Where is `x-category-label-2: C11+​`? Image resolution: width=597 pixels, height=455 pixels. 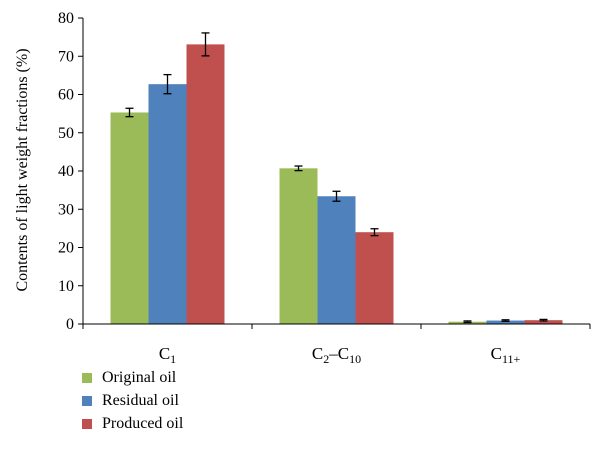 x-category-label-2: C11+​ is located at coordinates (506, 355).